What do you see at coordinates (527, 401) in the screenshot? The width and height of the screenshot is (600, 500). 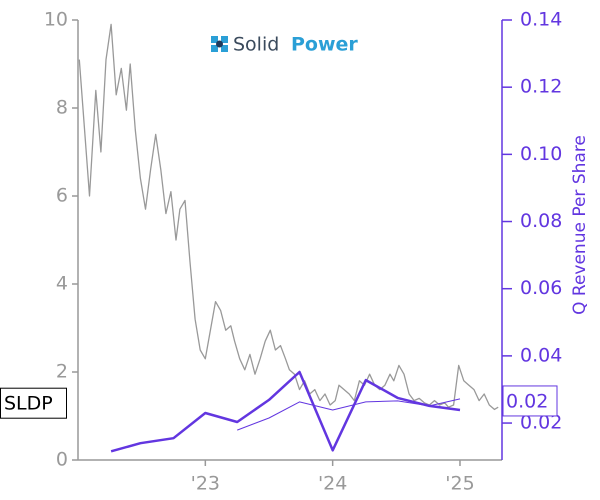 I see `value-label: 0.02` at bounding box center [527, 401].